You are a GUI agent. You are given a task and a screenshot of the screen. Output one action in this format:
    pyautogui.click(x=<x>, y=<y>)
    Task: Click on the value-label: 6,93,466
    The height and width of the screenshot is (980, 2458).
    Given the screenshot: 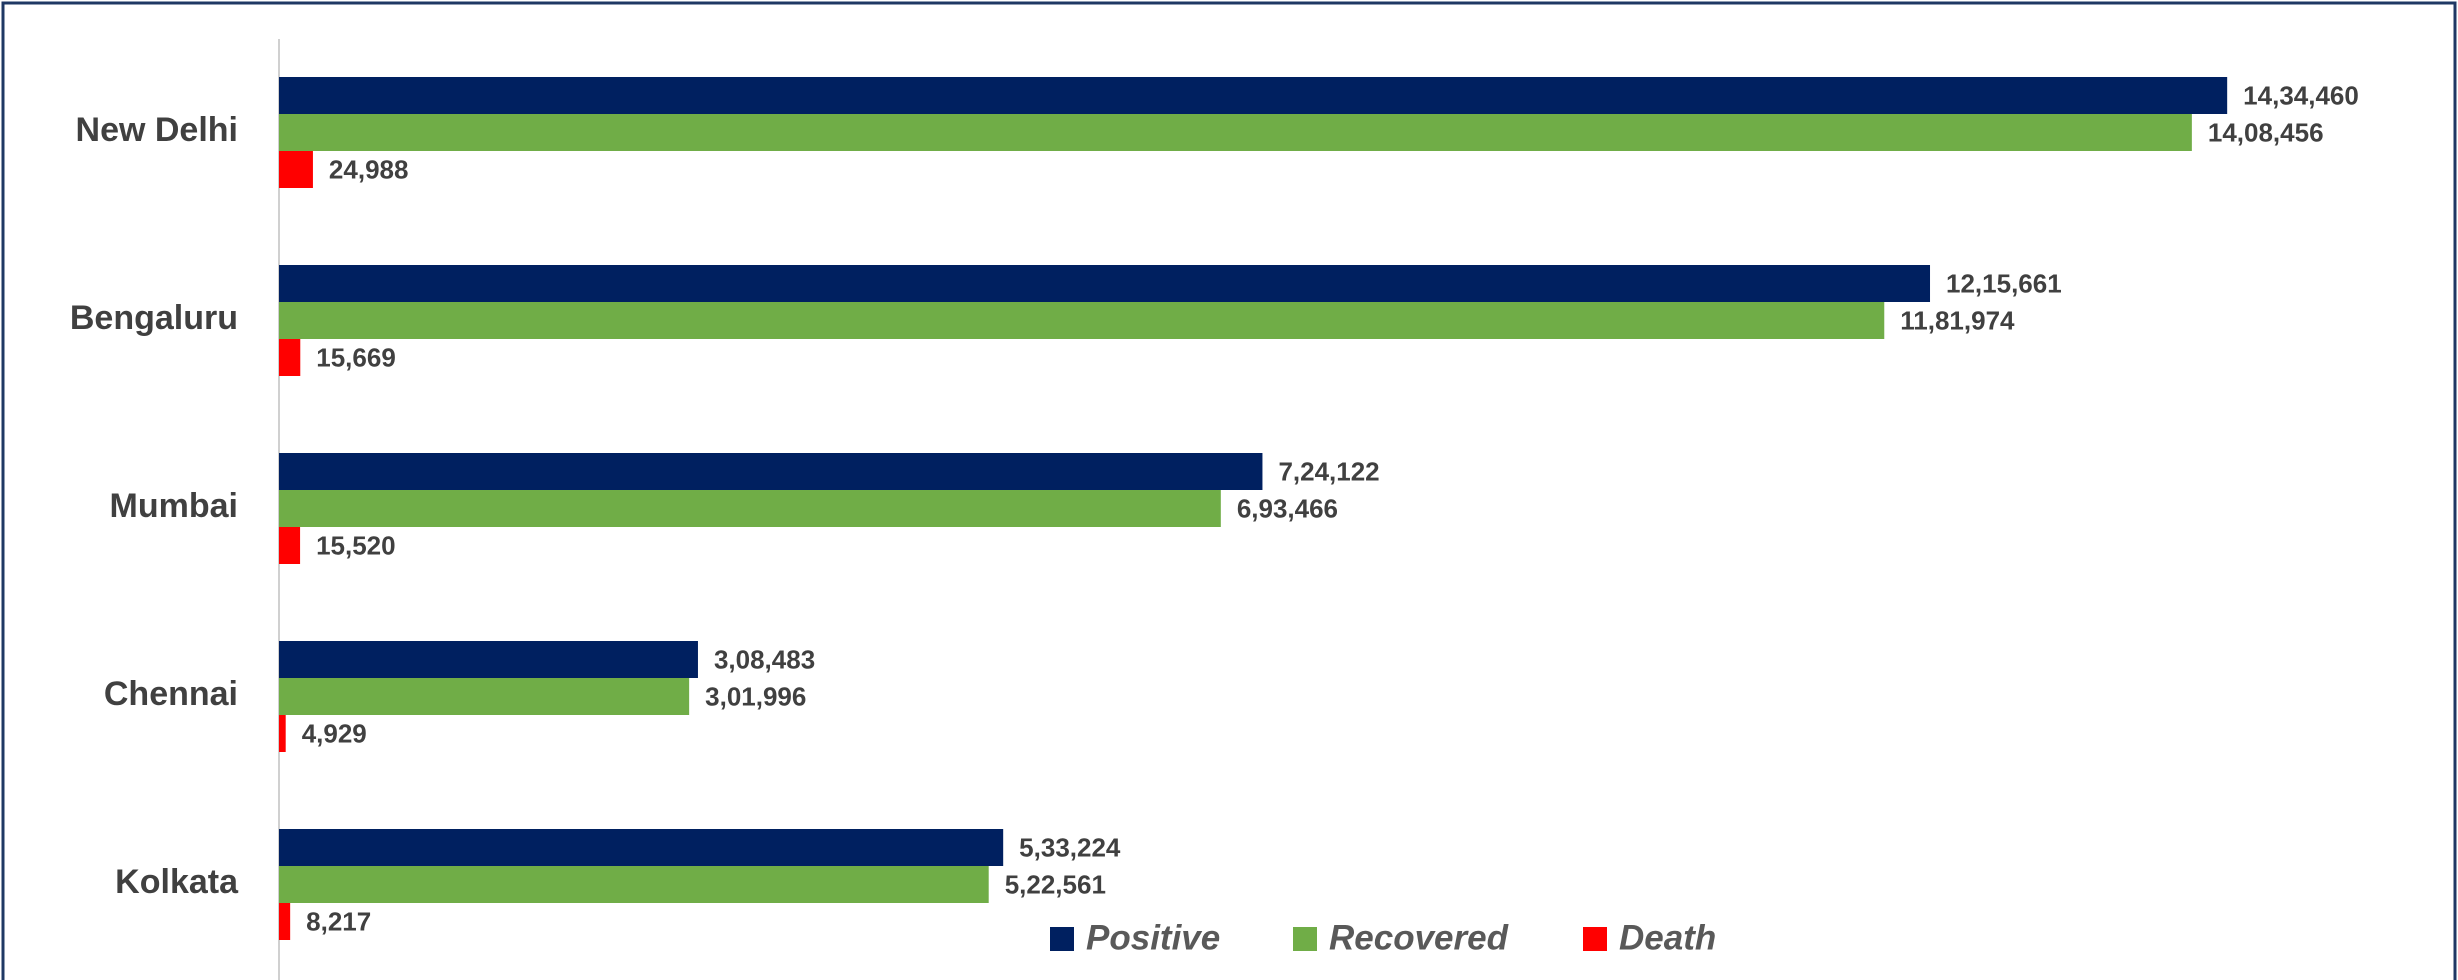 What is the action you would take?
    pyautogui.click(x=1287, y=508)
    